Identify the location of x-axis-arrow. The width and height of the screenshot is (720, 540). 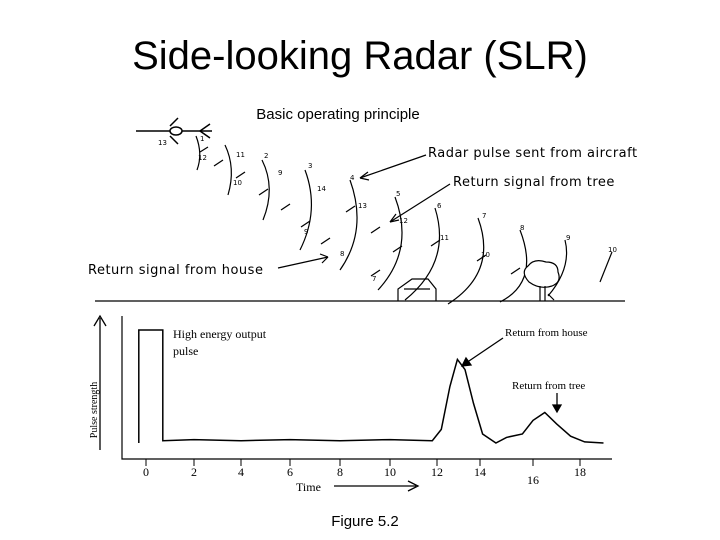
(377, 486).